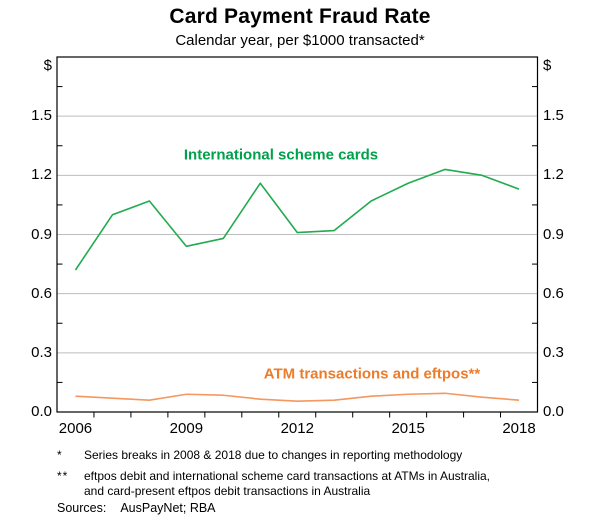  I want to click on y-tick-label-left: 0.0, so click(41, 411).